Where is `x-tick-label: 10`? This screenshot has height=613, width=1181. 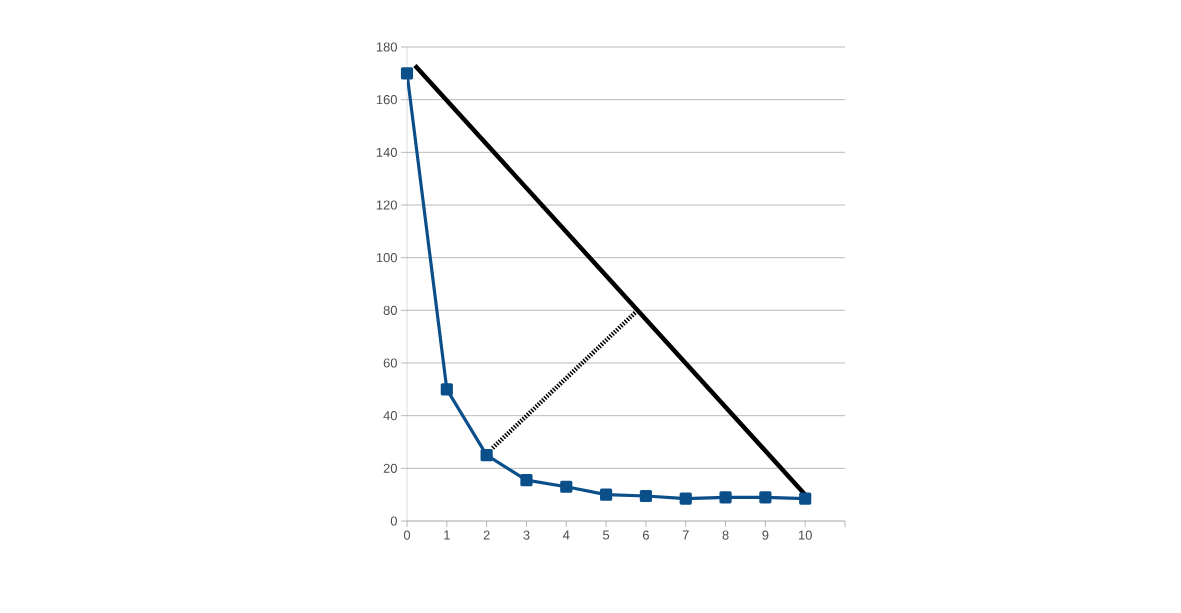
x-tick-label: 10 is located at coordinates (805, 535).